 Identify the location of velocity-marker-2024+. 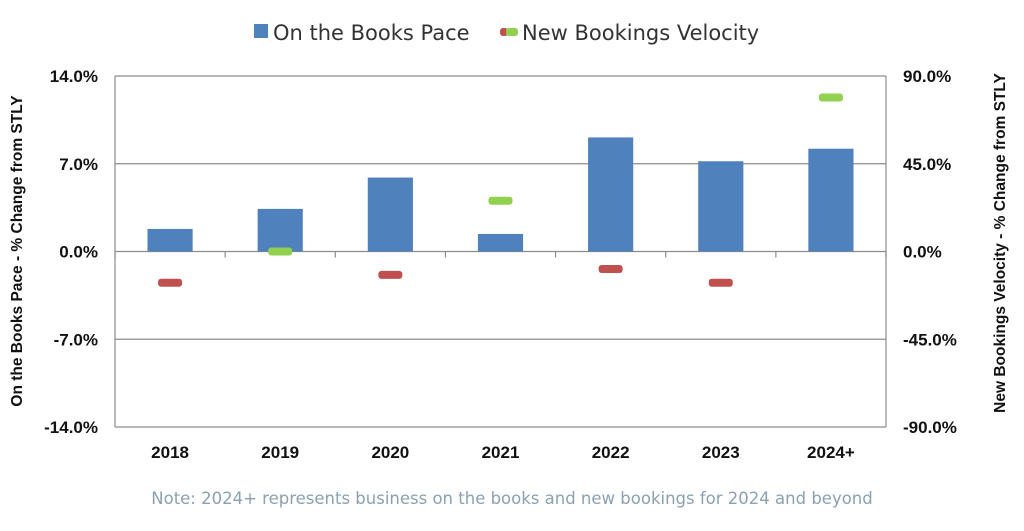
(830, 97).